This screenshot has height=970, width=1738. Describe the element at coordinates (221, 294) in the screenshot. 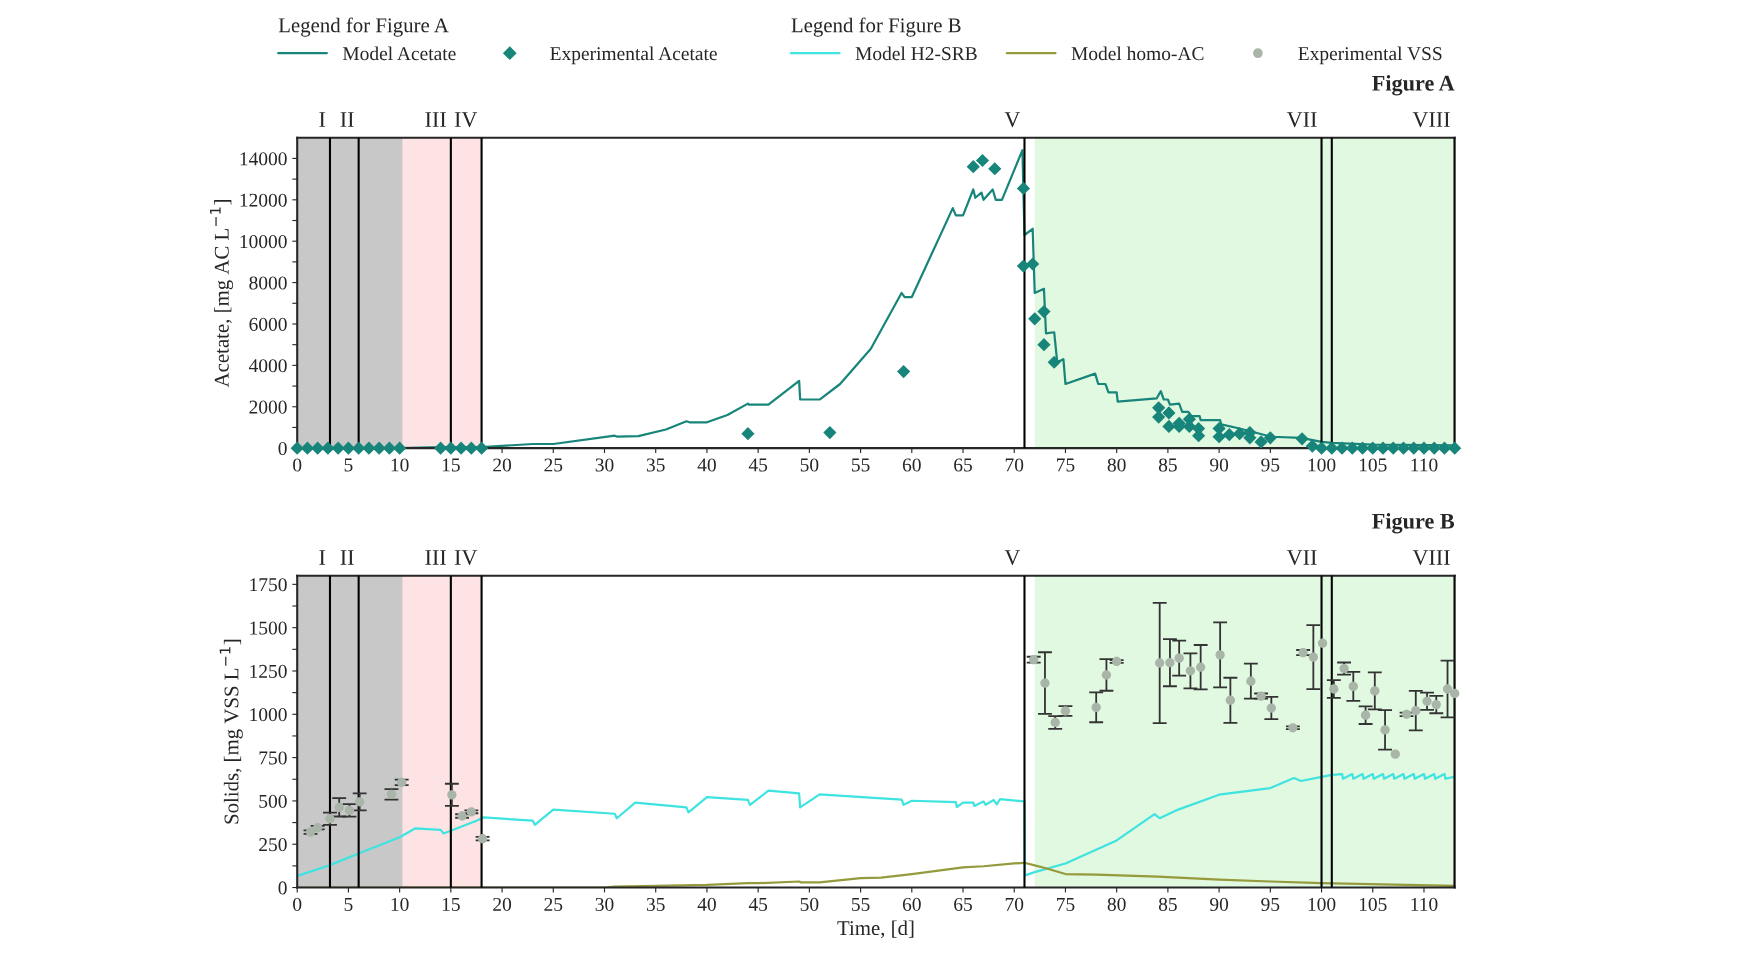

I see `y-axis-title: Acetate, [mg AC L$^{−1}$]` at that location.